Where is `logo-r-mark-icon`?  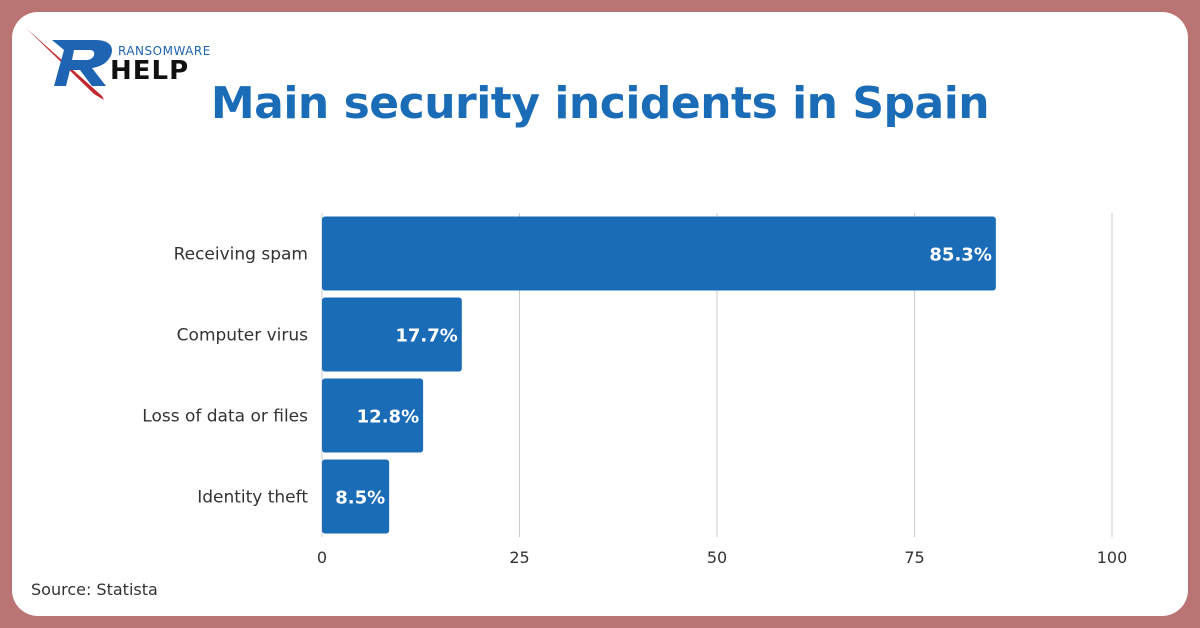 logo-r-mark-icon is located at coordinates (69, 64).